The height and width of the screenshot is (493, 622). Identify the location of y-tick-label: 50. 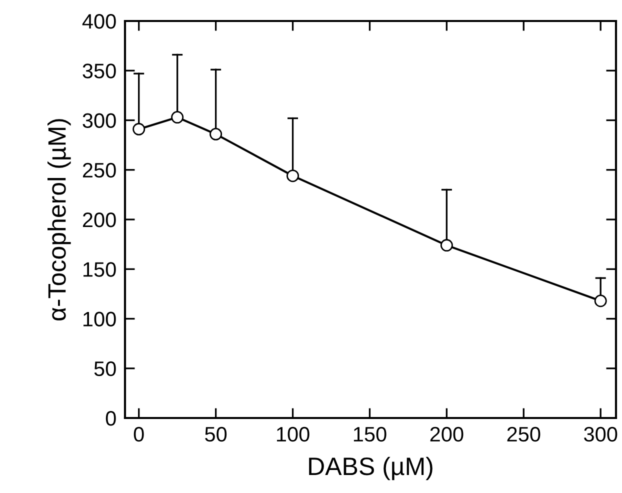
(105, 368).